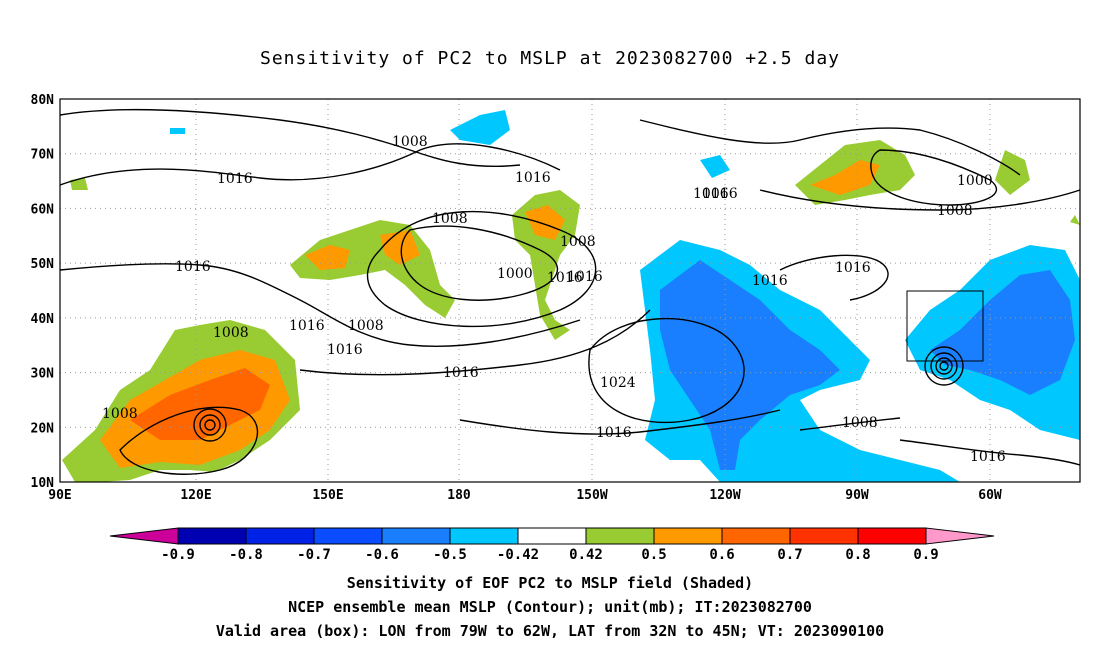  Describe the element at coordinates (144, 536) in the screenshot. I see `colorbar-arrow-low` at that location.